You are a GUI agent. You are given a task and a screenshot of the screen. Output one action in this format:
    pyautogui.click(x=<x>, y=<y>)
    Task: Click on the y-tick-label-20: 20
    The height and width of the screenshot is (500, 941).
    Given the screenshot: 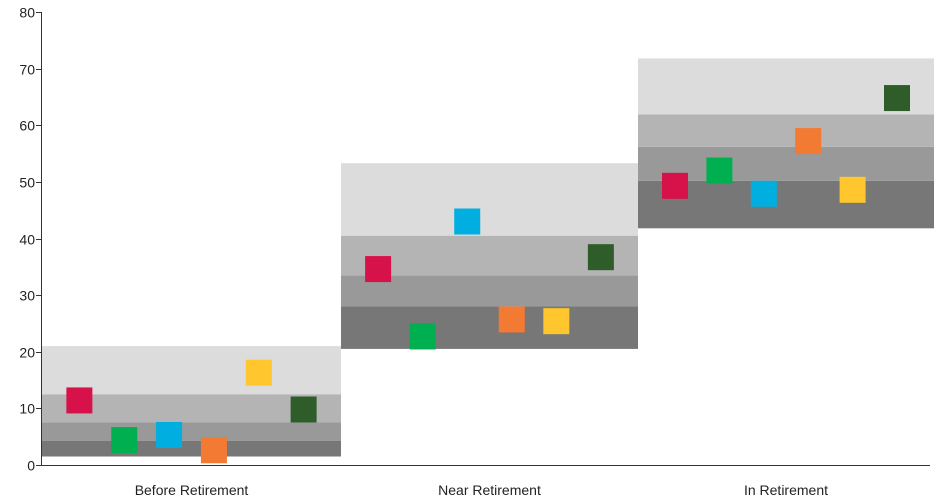 What is the action you would take?
    pyautogui.click(x=27, y=353)
    